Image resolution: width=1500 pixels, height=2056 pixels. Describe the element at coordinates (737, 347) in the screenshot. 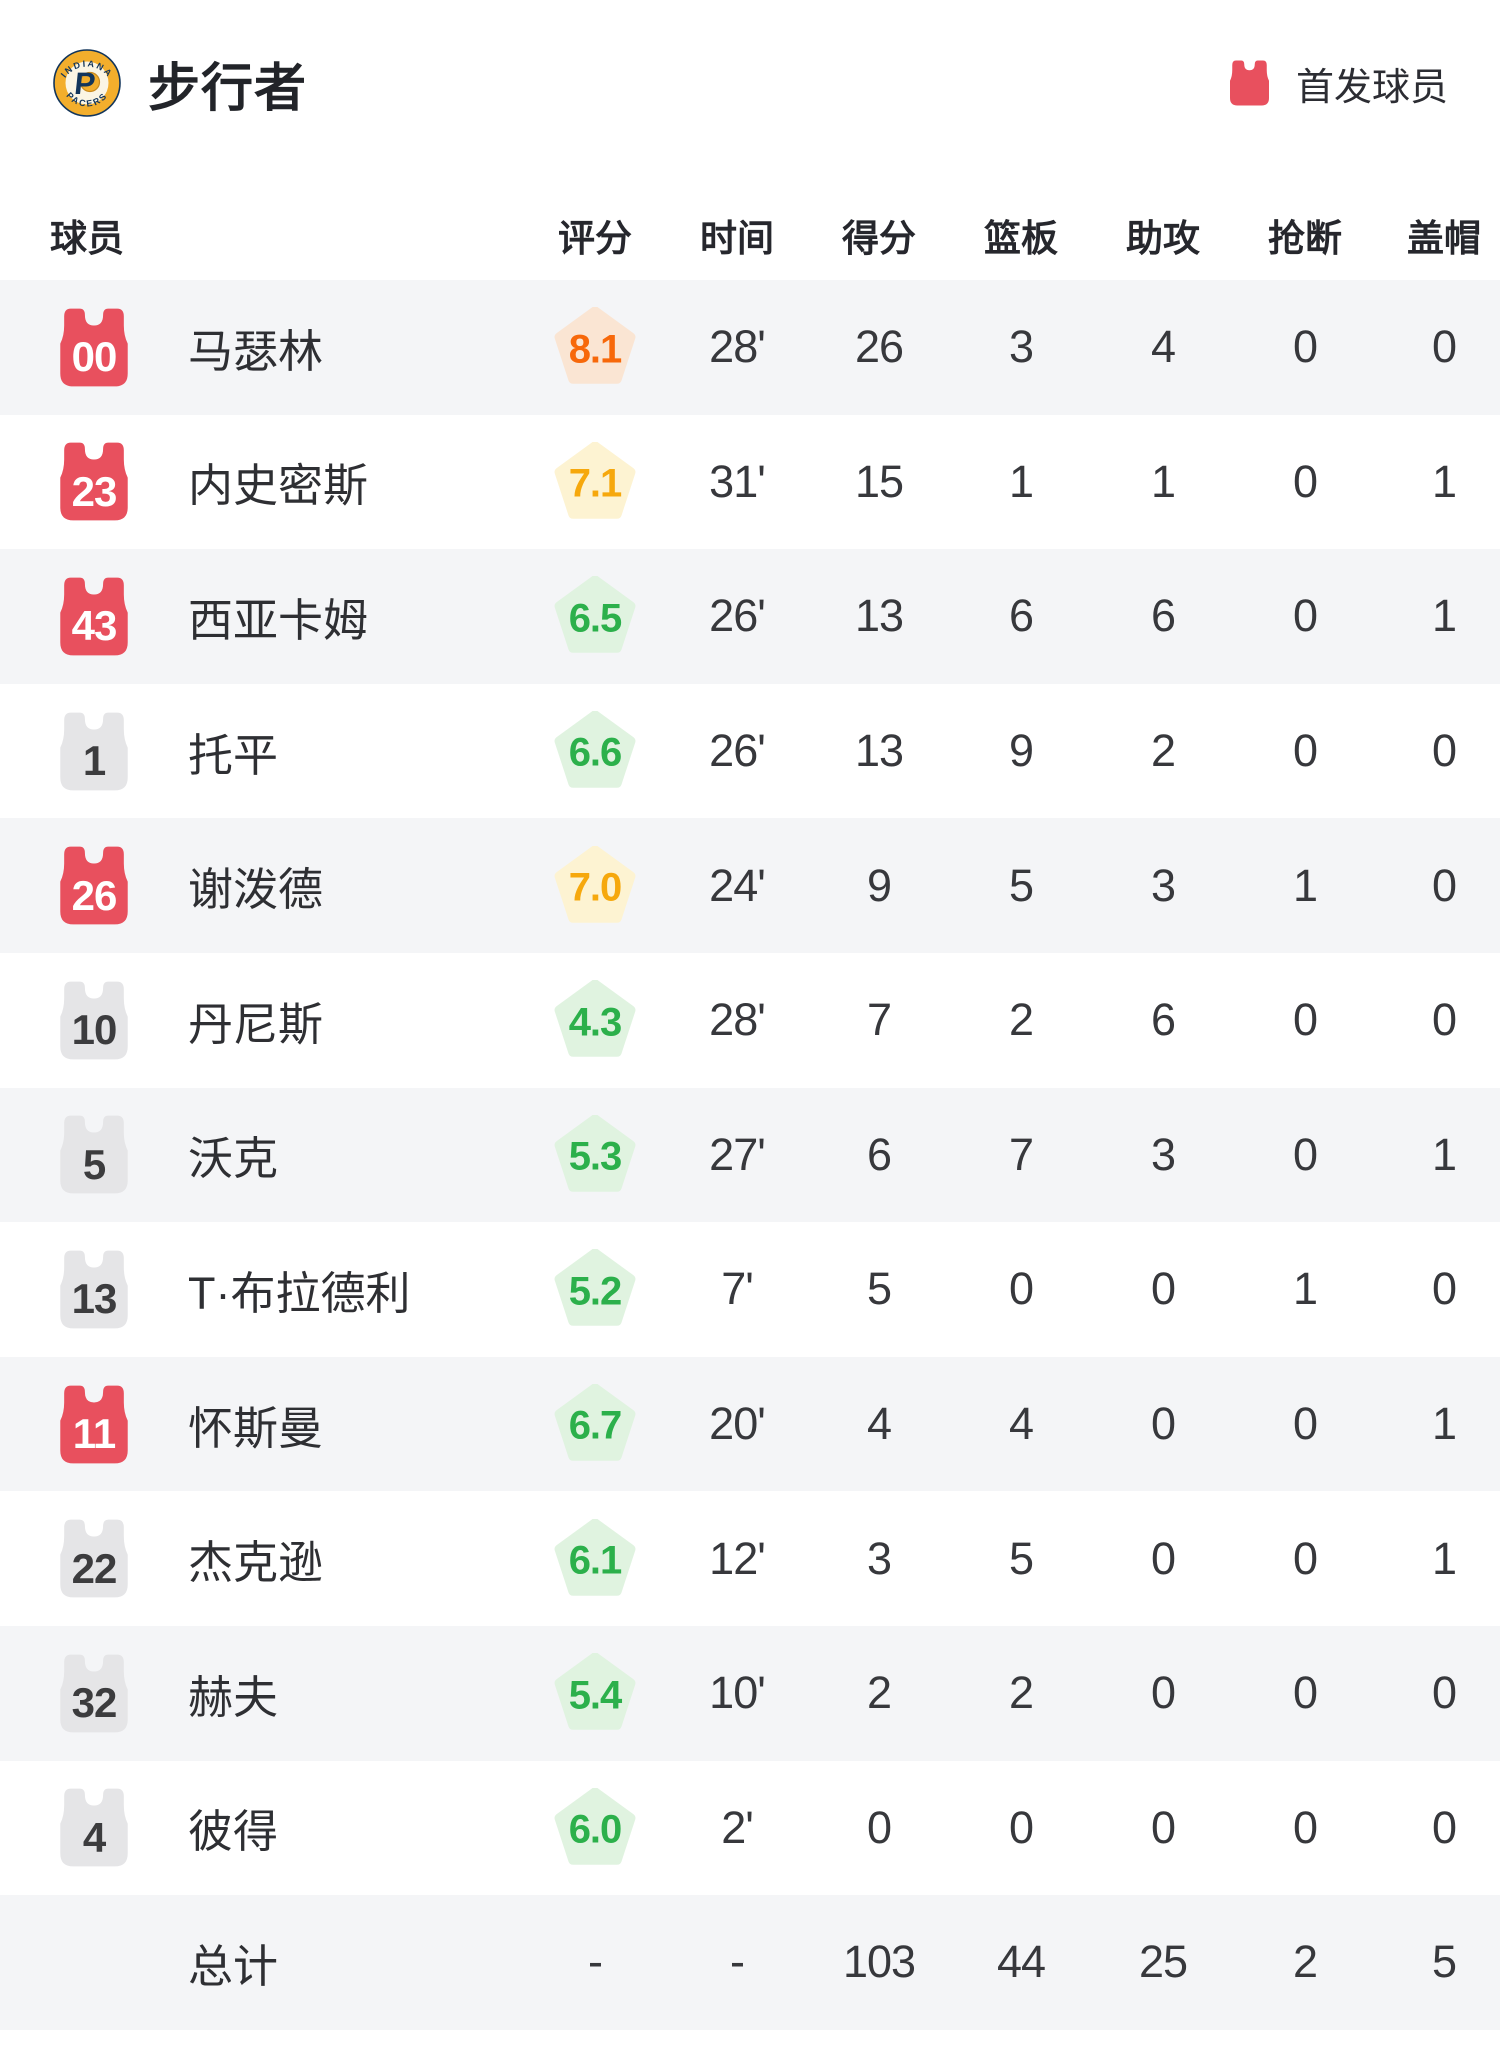

I see `time-played: 28'` at that location.